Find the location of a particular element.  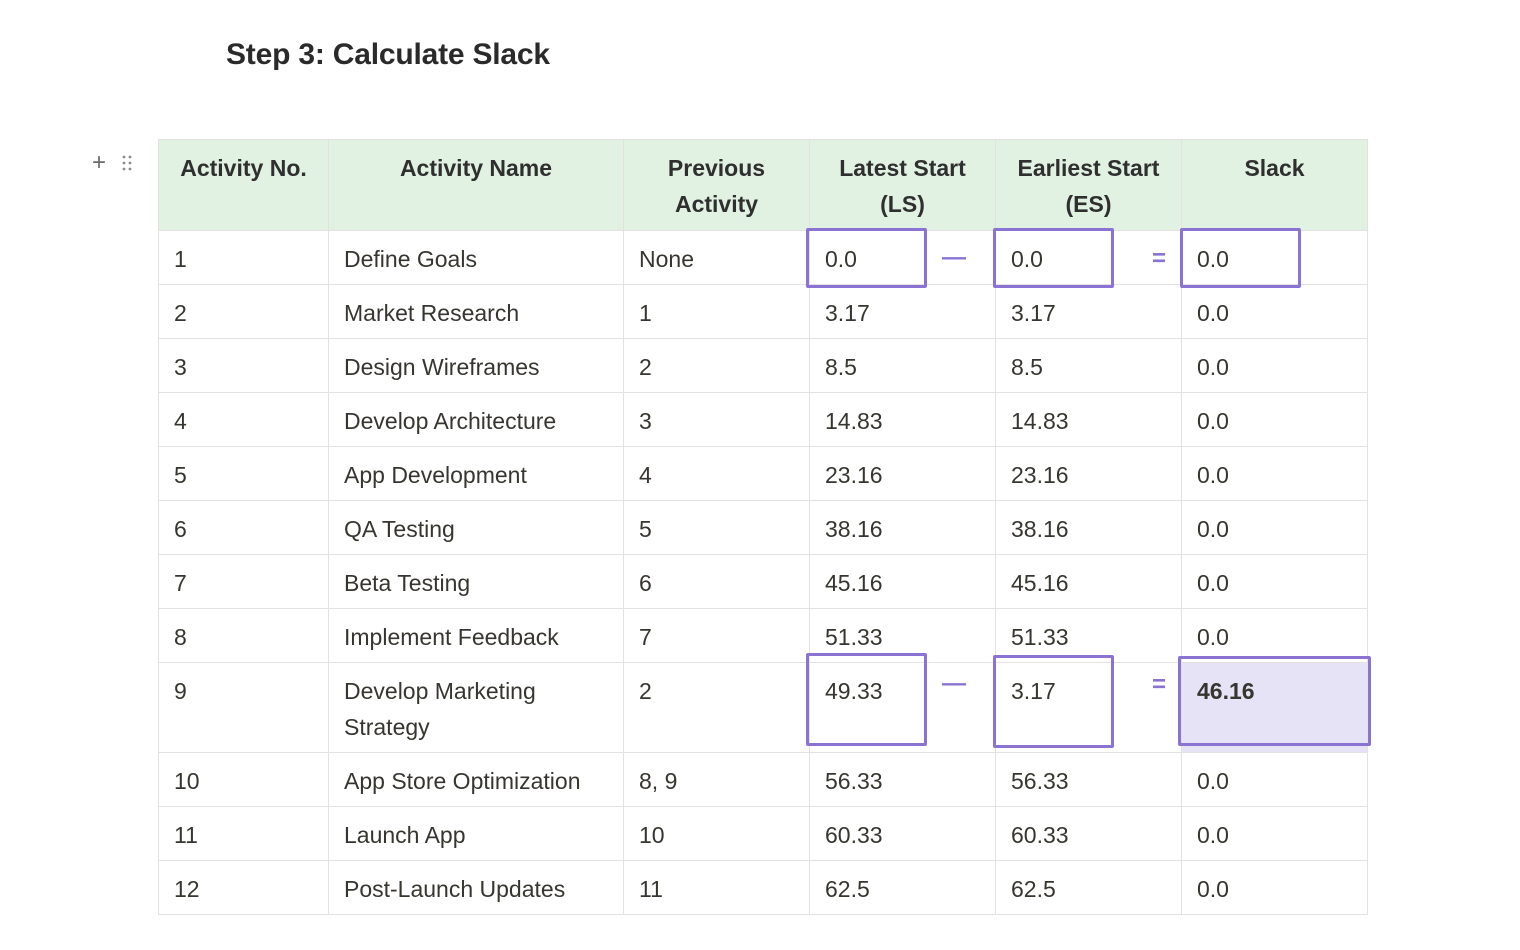

plus-icon: + is located at coordinates (98, 162).